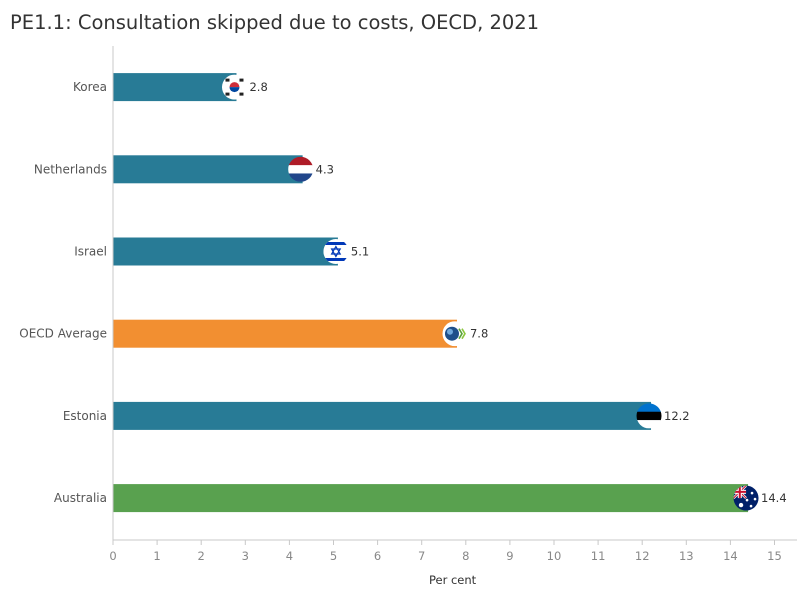 The image size is (800, 600). Describe the element at coordinates (333, 556) in the screenshot. I see `x-tick-label: 5` at that location.